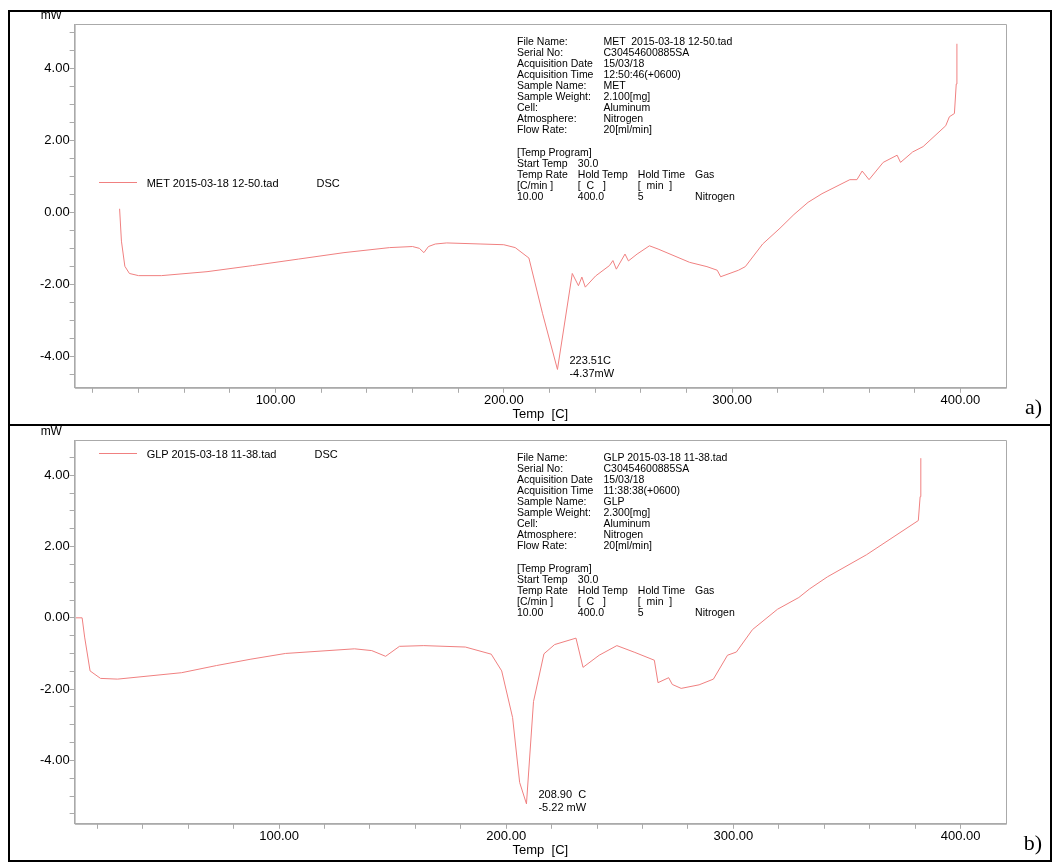  What do you see at coordinates (562, 801) in the screenshot?
I see `annotation: 208.90 C -5.22 mW` at bounding box center [562, 801].